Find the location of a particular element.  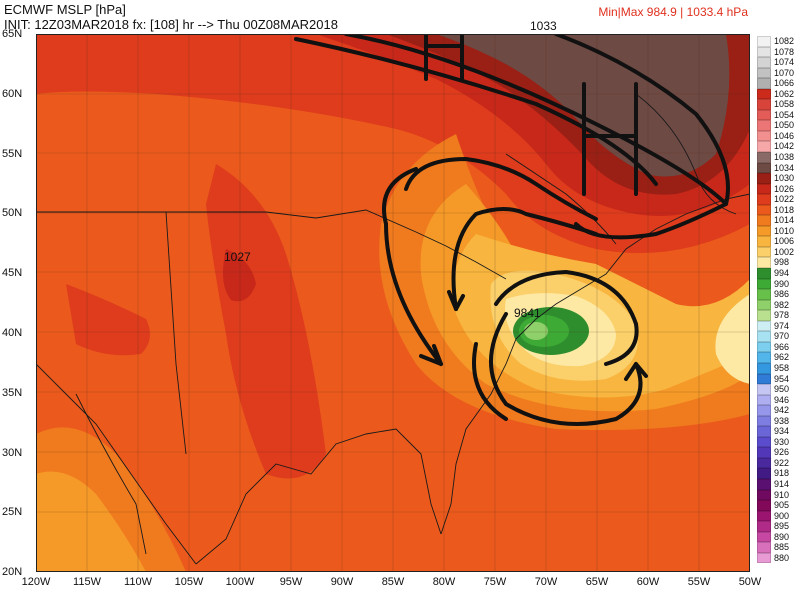

lon-label: 60W is located at coordinates (648, 582).